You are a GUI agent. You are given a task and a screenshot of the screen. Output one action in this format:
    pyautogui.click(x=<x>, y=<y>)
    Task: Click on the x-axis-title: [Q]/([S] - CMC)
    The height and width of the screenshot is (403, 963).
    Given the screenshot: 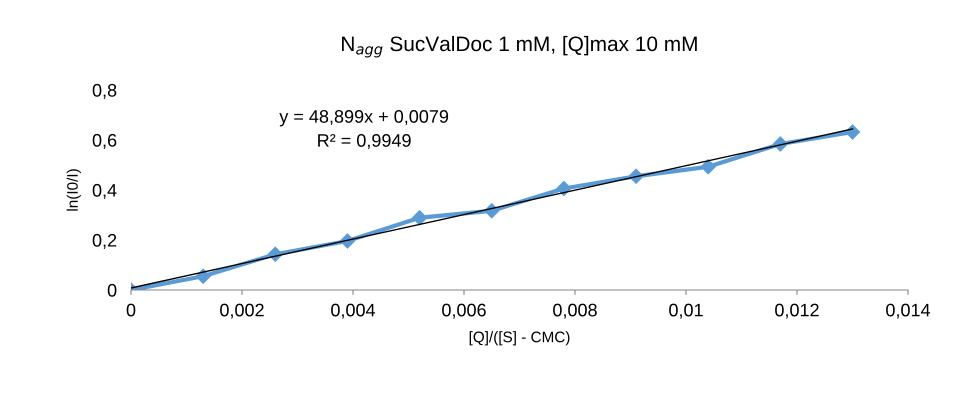 What is the action you would take?
    pyautogui.click(x=520, y=338)
    